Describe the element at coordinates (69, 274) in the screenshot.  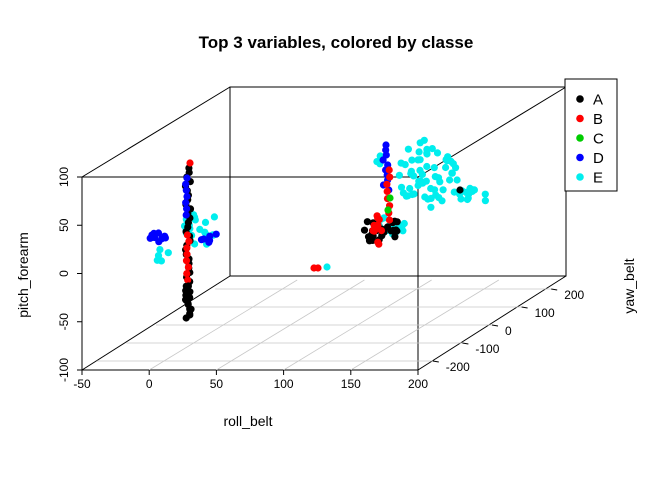
I see `z-axis: -100 -50 0 50 100` at that location.